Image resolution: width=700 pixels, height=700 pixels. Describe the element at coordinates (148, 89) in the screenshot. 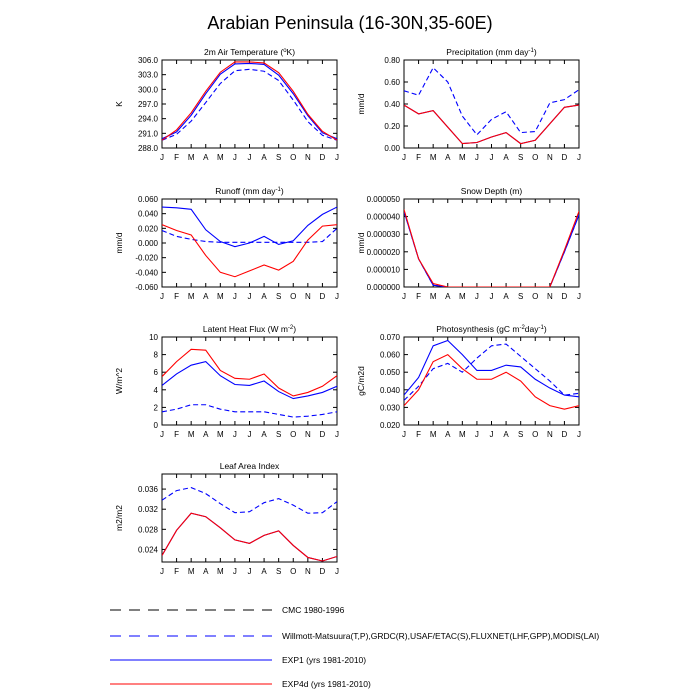

I see `y-tick-label: 300.0` at that location.